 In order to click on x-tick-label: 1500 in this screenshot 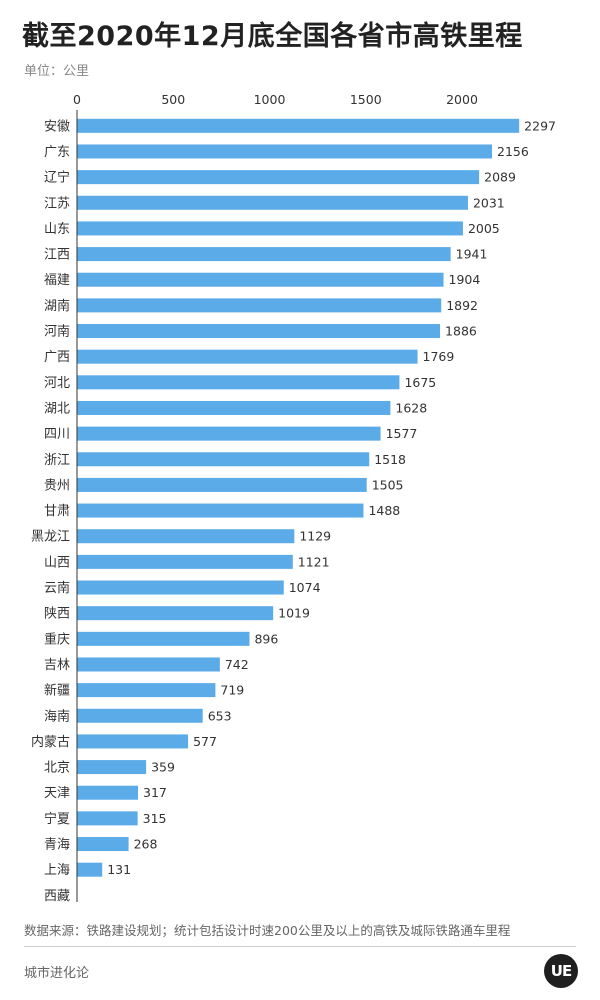, I will do `click(366, 99)`.